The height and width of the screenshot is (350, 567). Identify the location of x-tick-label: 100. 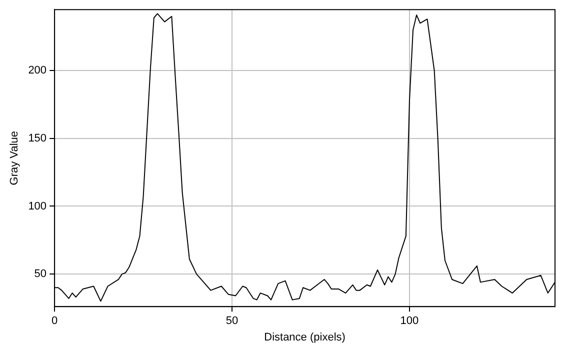
(409, 321).